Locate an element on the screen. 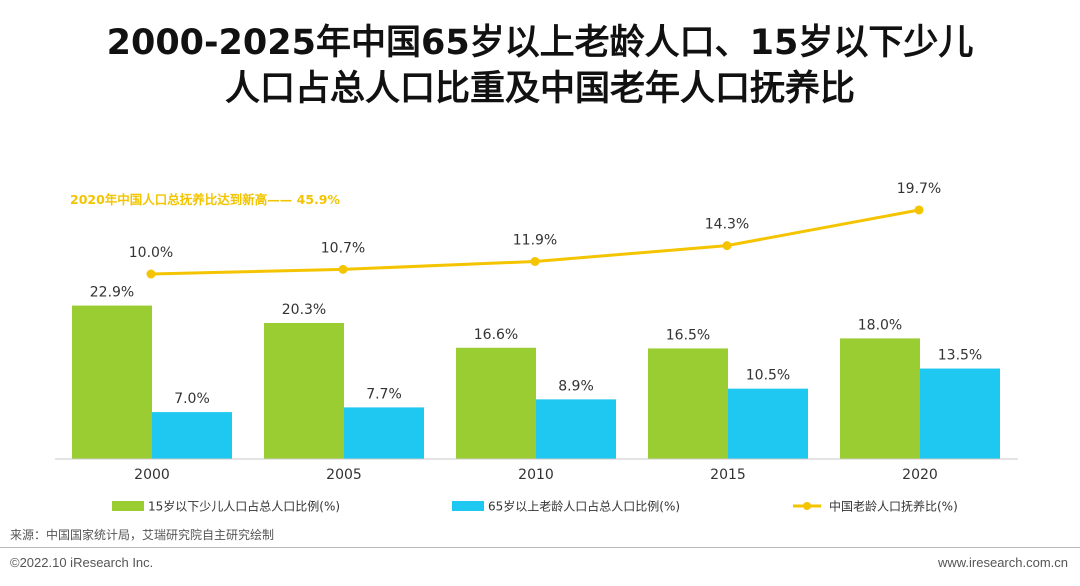  label-child-2005: 20.3% is located at coordinates (304, 310).